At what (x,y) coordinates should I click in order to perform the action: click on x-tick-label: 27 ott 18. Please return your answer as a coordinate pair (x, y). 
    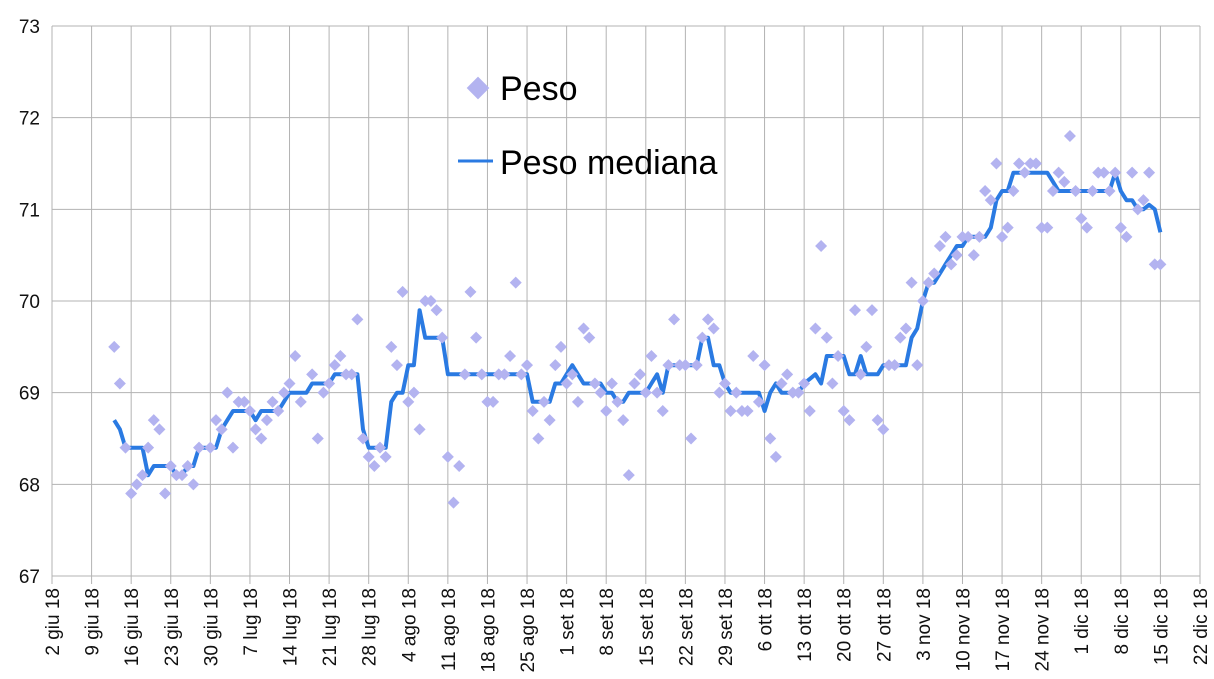
    Looking at the image, I should click on (884, 625).